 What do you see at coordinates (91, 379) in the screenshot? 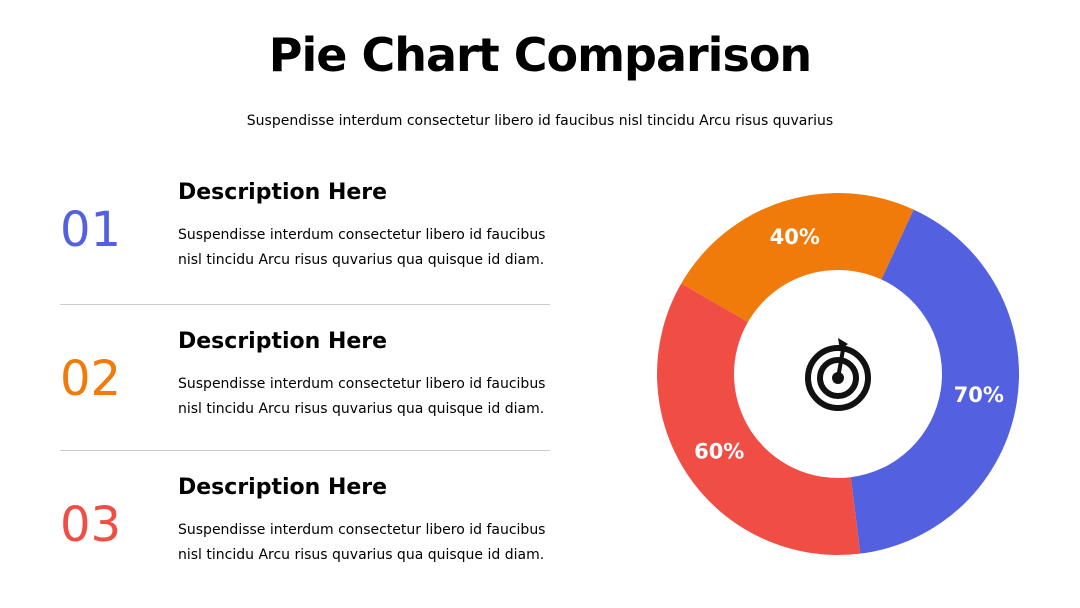
I see `item-number: 02` at bounding box center [91, 379].